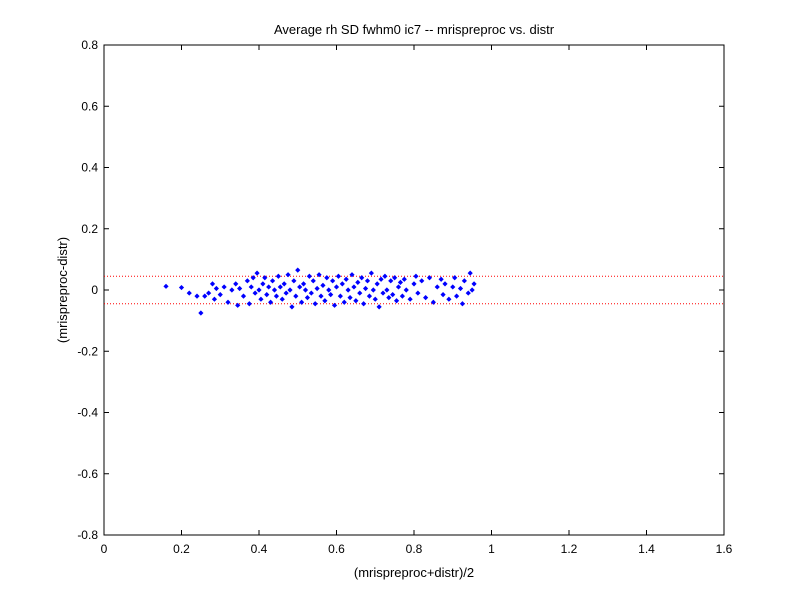 This screenshot has height=600, width=800. Describe the element at coordinates (491, 549) in the screenshot. I see `x-tick-label: 1` at that location.